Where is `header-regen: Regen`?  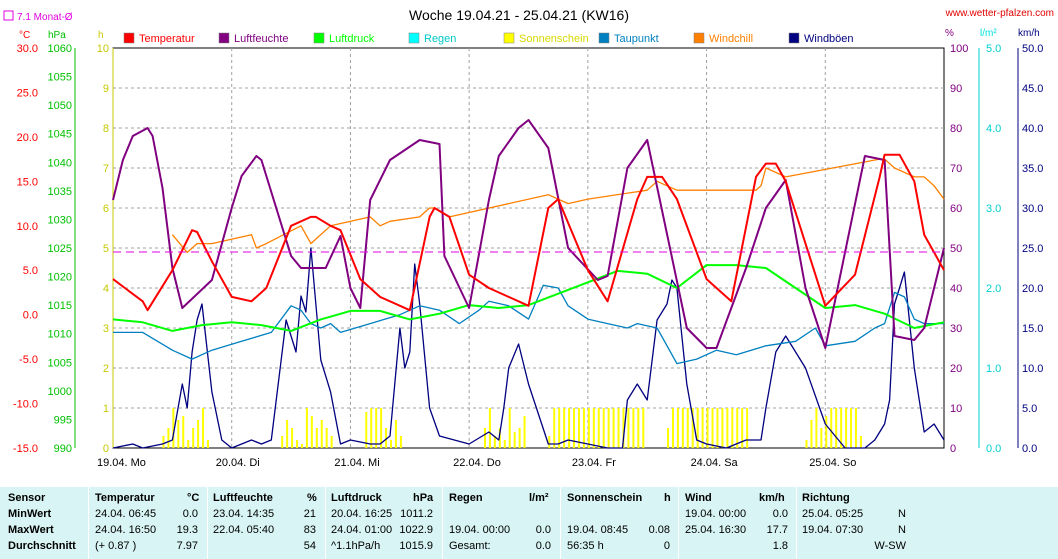 header-regen: Regen is located at coordinates (466, 498).